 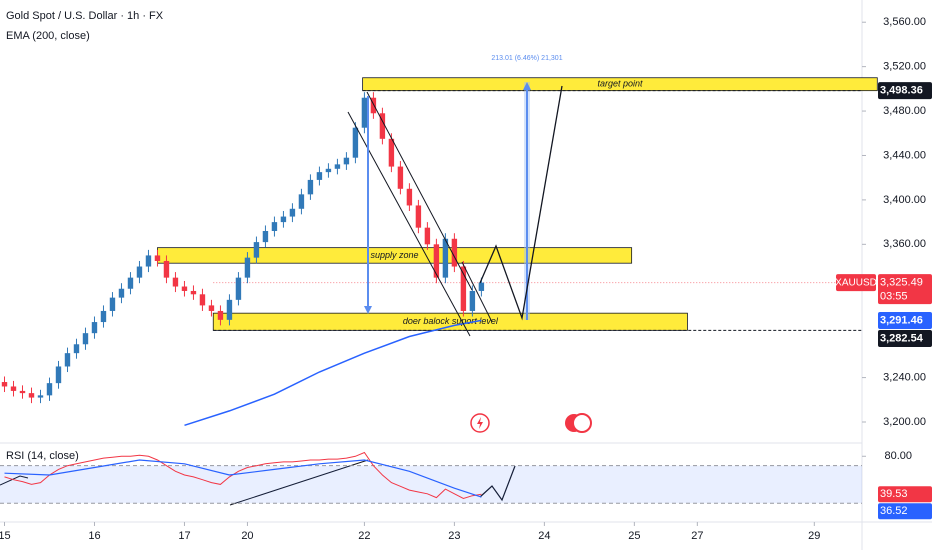 What do you see at coordinates (634, 536) in the screenshot?
I see `x-tick-label: 25` at bounding box center [634, 536].